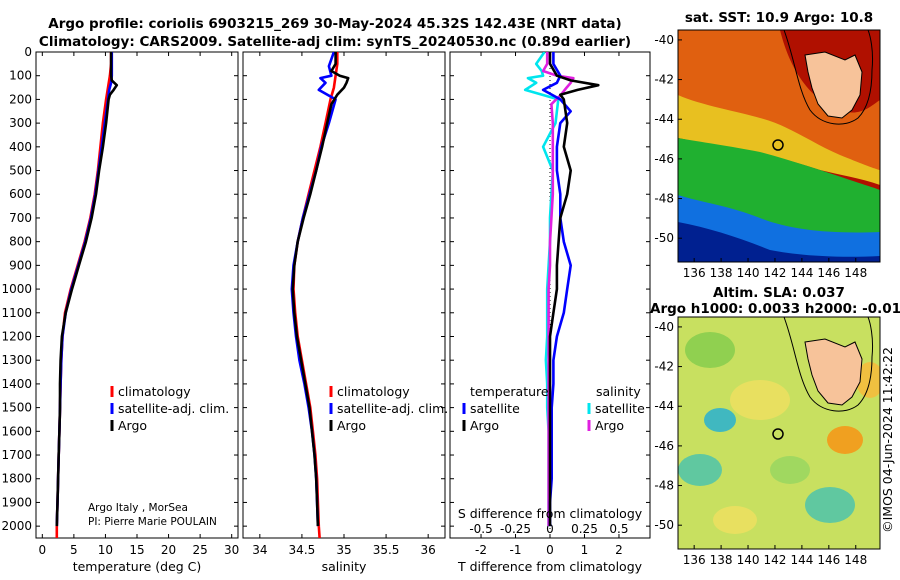  Describe the element at coordinates (20, 99) in the screenshot. I see `y-tick-label: 200` at that location.